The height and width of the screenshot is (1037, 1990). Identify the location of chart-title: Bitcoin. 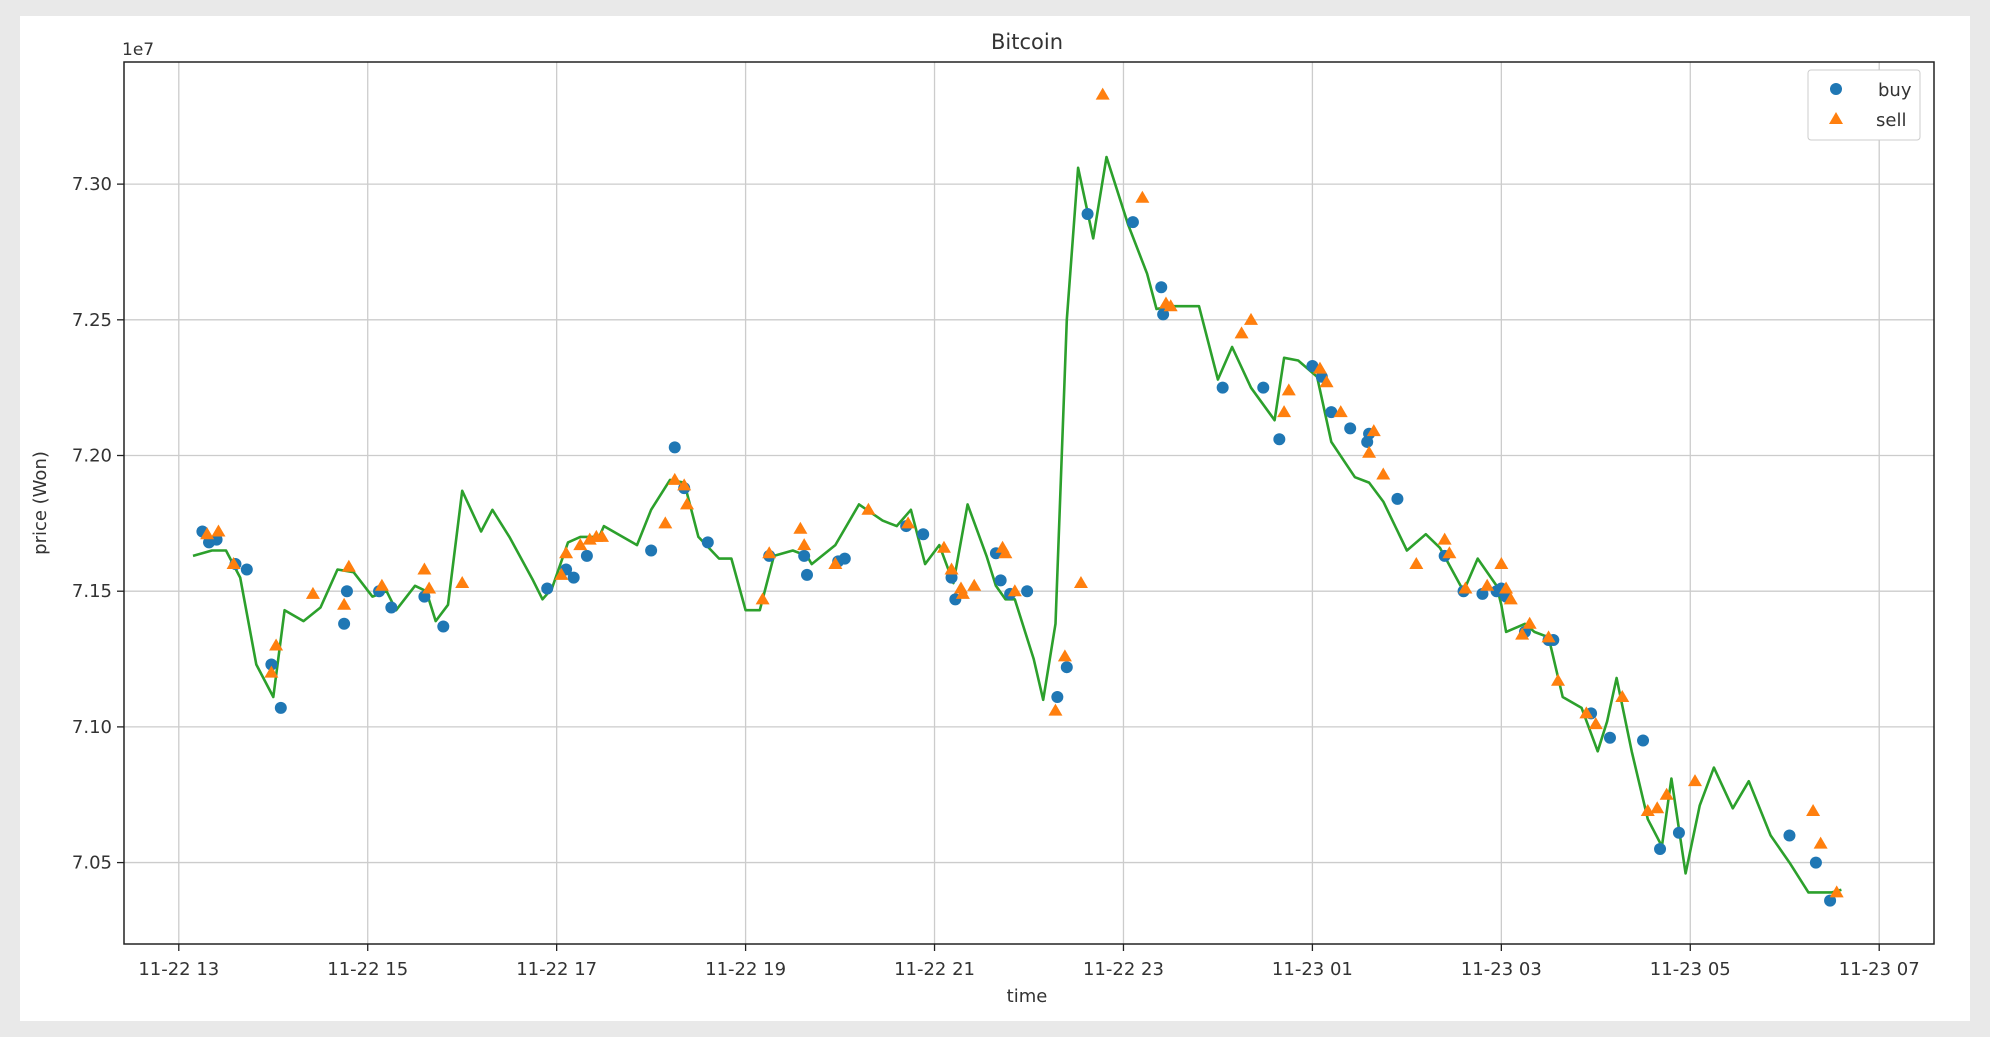
(1027, 42).